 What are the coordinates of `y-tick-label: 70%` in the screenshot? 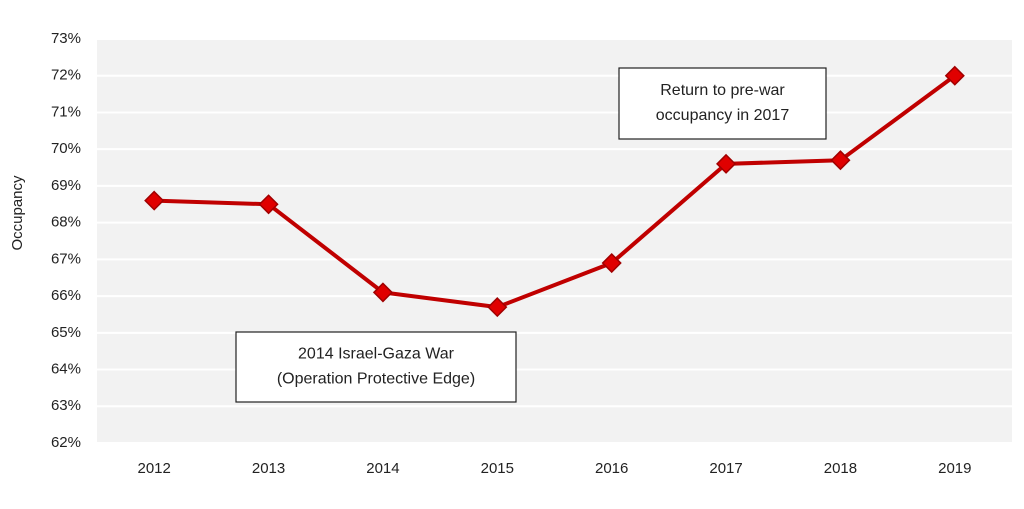 It's located at (66, 148).